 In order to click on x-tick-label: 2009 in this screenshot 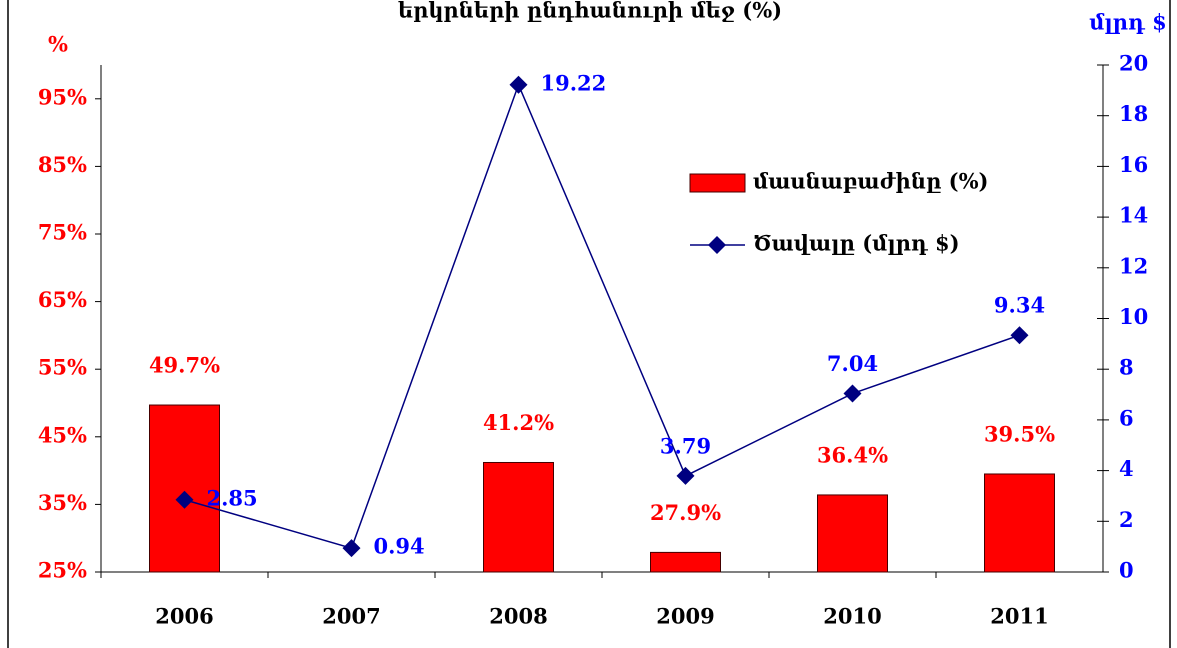, I will do `click(685, 616)`.